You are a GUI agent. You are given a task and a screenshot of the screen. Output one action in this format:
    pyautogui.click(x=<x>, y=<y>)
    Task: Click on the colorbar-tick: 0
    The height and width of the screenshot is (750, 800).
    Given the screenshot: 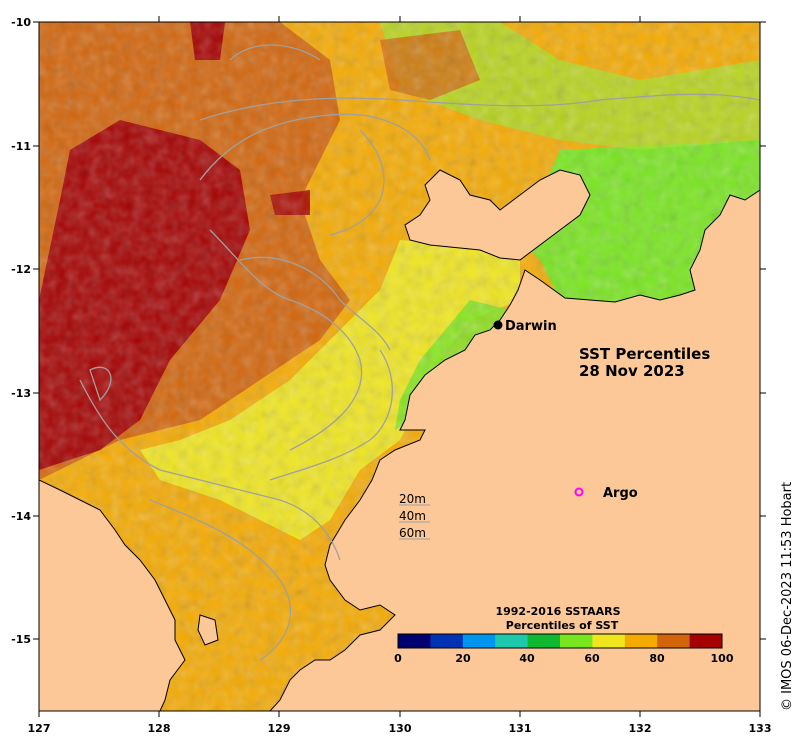 What is the action you would take?
    pyautogui.click(x=398, y=658)
    